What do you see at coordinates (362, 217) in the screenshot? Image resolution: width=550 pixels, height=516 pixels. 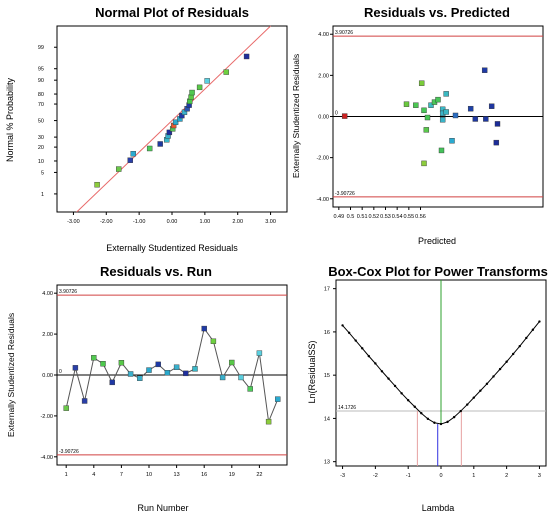 I see `p1-x-tick-label: 0.51` at bounding box center [362, 217].